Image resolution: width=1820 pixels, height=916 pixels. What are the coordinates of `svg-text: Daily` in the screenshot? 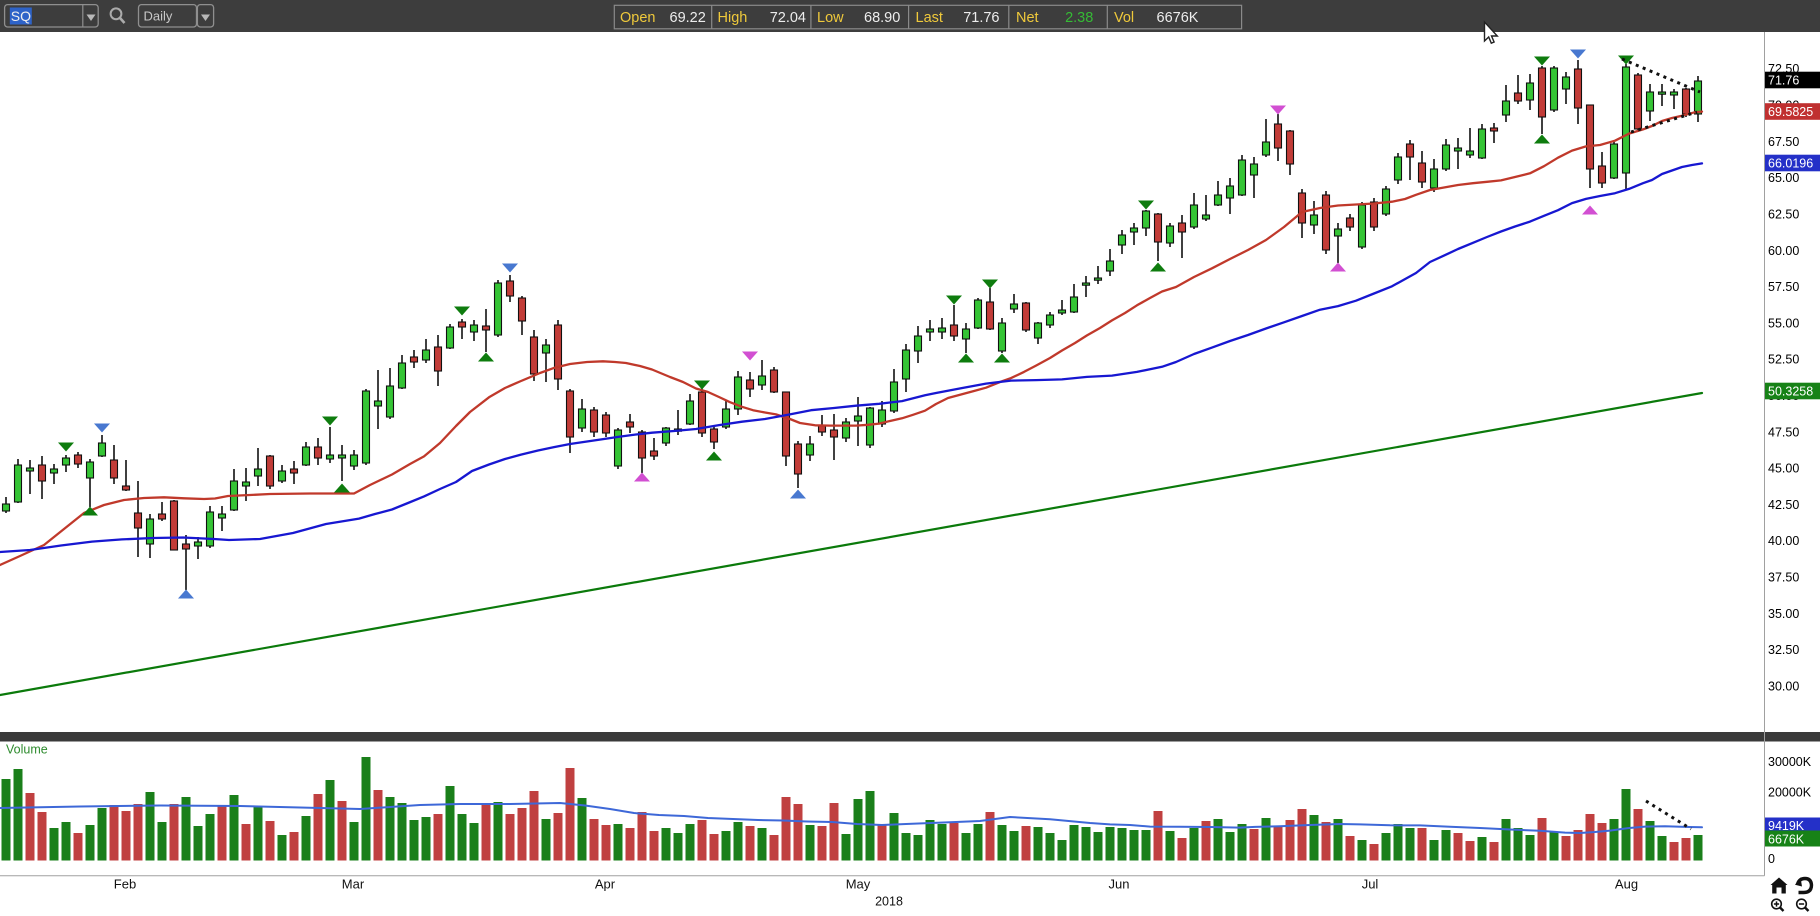 It's located at (158, 16).